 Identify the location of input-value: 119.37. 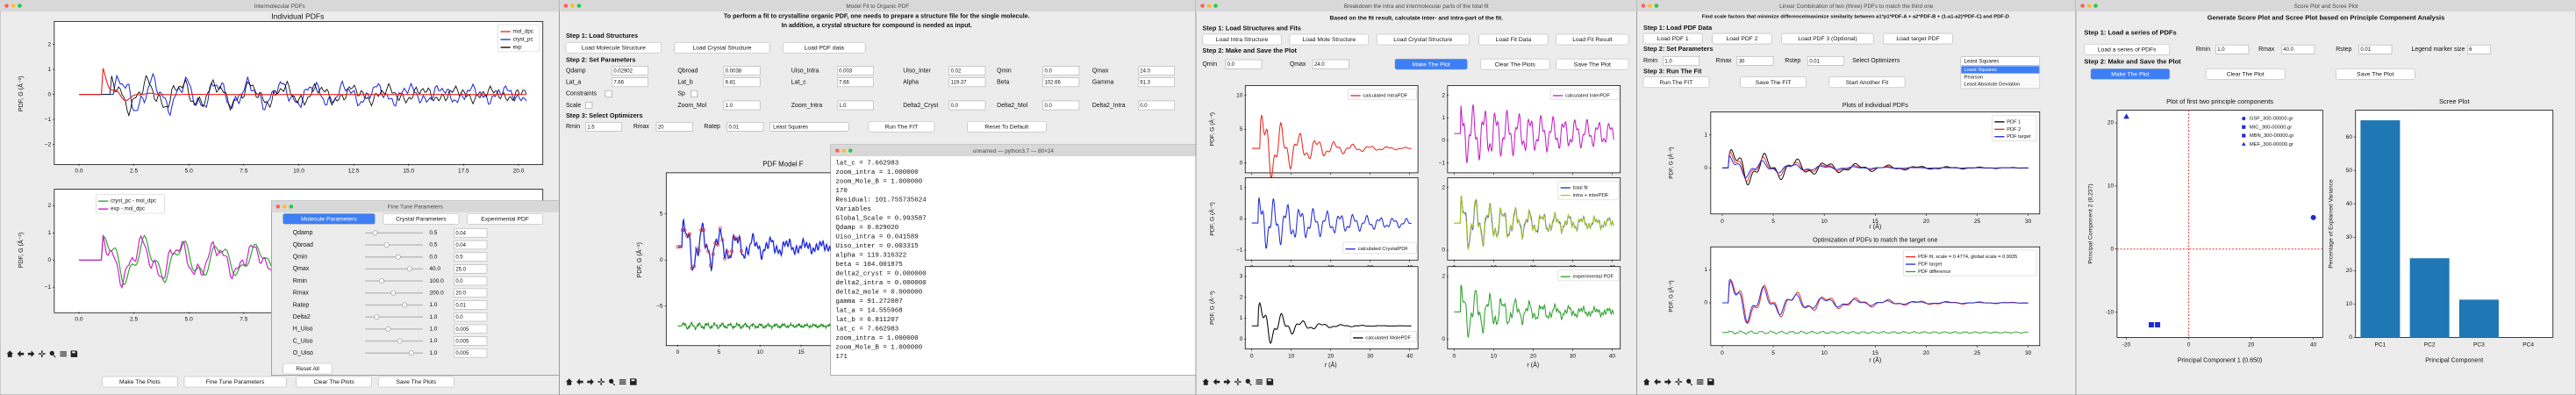
(959, 84).